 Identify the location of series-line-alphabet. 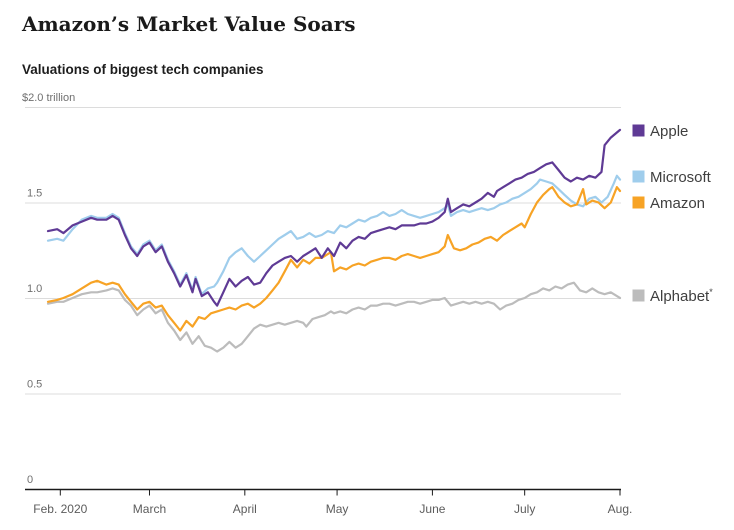
(334, 317).